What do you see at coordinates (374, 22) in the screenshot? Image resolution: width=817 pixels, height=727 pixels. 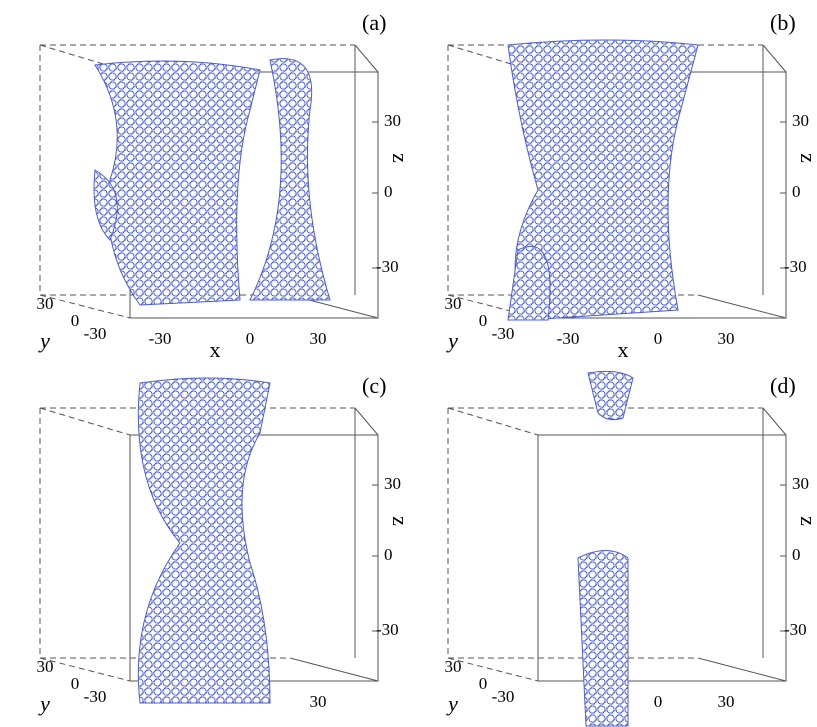 I see `panel-label: (a)` at bounding box center [374, 22].